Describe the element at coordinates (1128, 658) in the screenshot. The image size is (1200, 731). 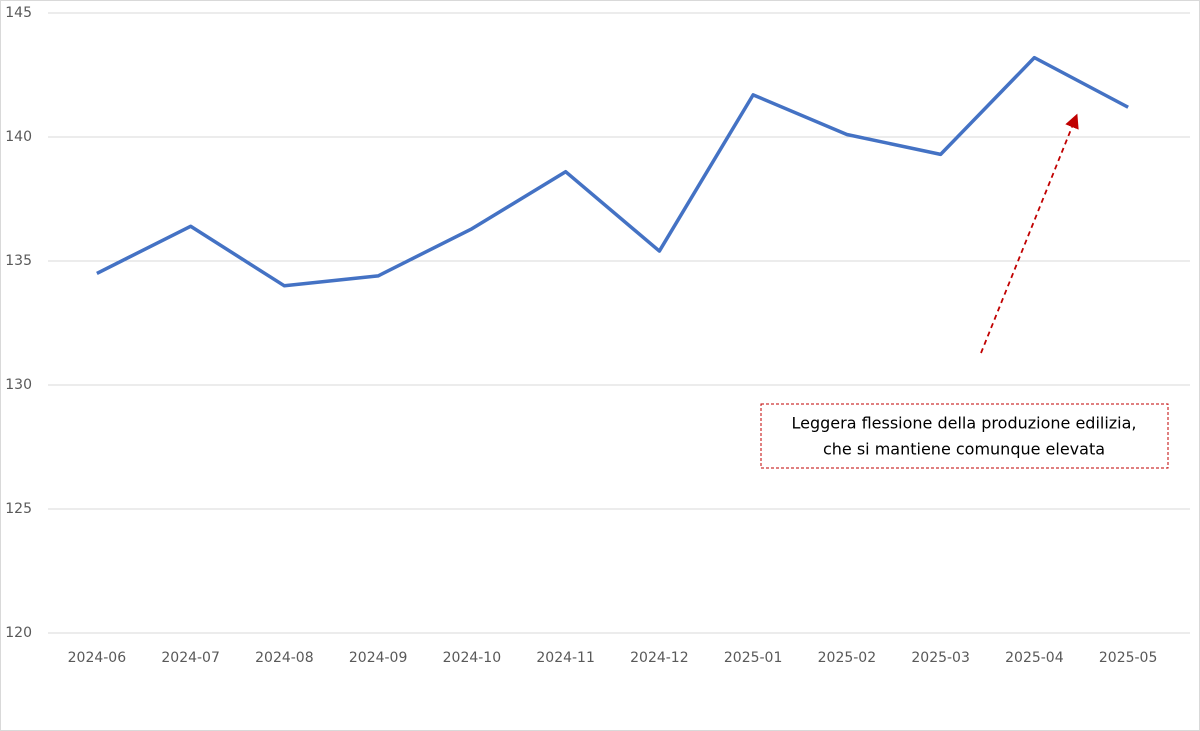
I see `x-tick-label: 2025-05` at that location.